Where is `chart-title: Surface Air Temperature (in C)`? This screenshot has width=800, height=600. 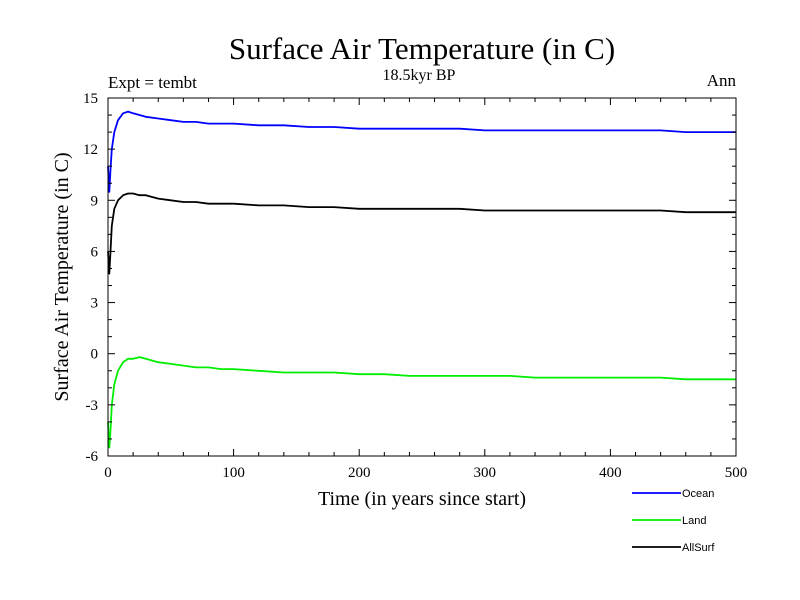 chart-title: Surface Air Temperature (in C) is located at coordinates (422, 48).